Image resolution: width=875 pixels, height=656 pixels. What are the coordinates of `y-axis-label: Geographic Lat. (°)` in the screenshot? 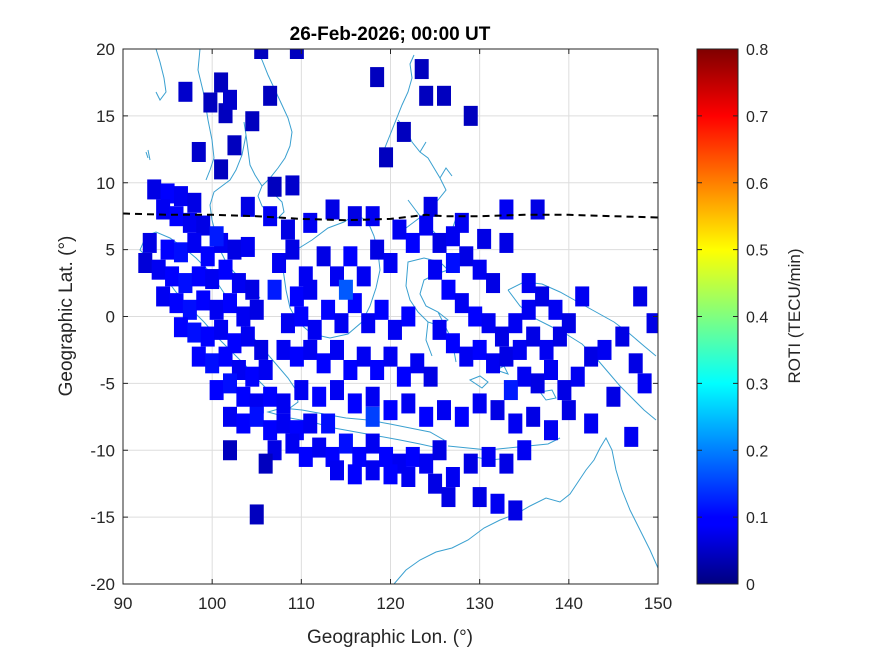 It's located at (66, 316).